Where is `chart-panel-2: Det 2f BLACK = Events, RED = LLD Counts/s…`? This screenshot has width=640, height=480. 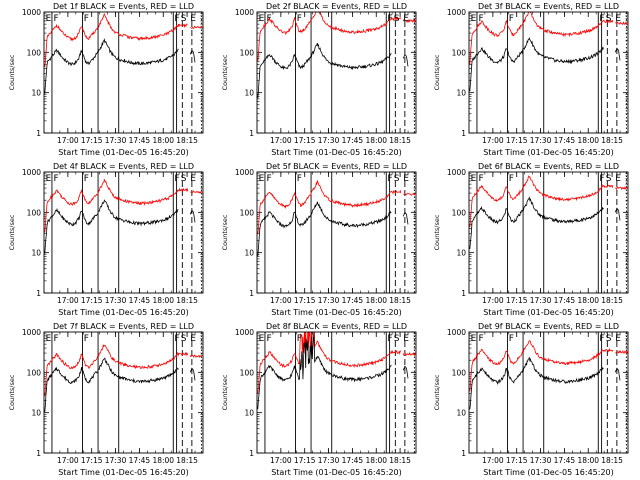 chart-panel-2: Det 2f BLACK = Events, RED = LLD Counts/s… is located at coordinates (319, 79).